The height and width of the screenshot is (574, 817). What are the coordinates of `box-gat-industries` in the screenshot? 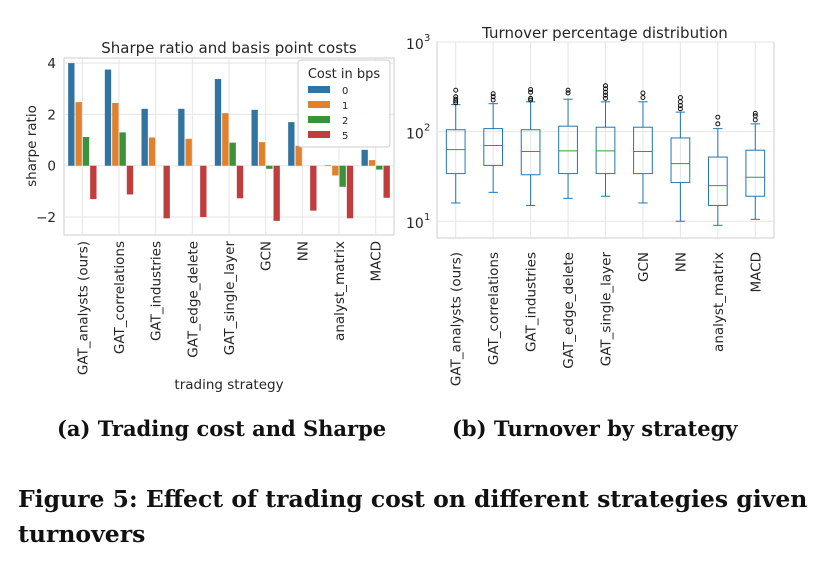 It's located at (530, 146).